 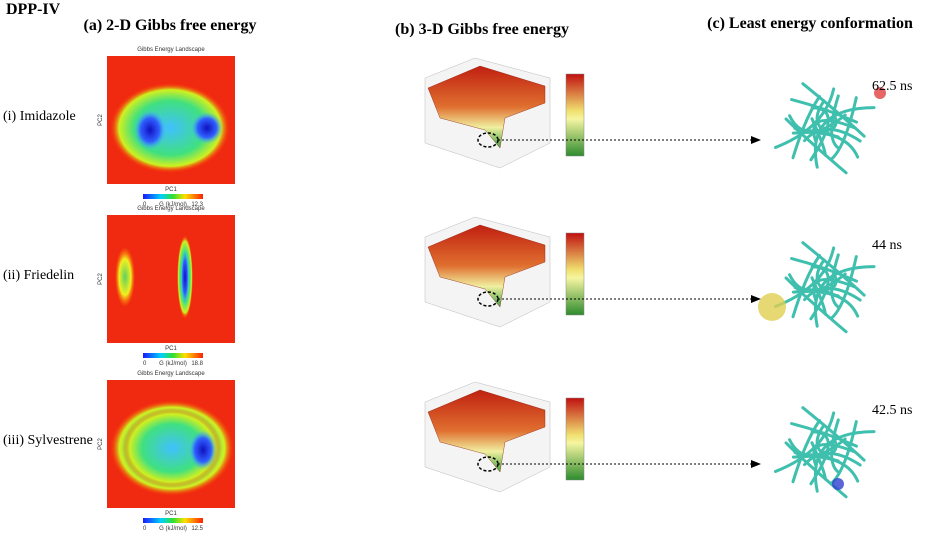 I want to click on row-label: (ii) Friedelin, so click(x=38, y=275).